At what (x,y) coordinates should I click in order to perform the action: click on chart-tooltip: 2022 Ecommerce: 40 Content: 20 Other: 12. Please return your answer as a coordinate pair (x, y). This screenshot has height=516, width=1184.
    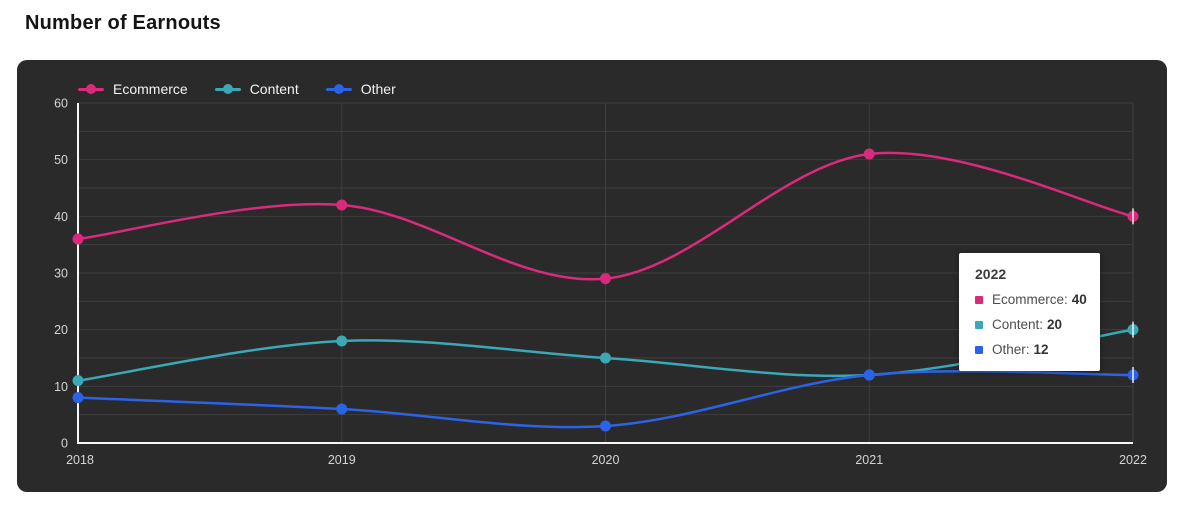
    Looking at the image, I should click on (1029, 312).